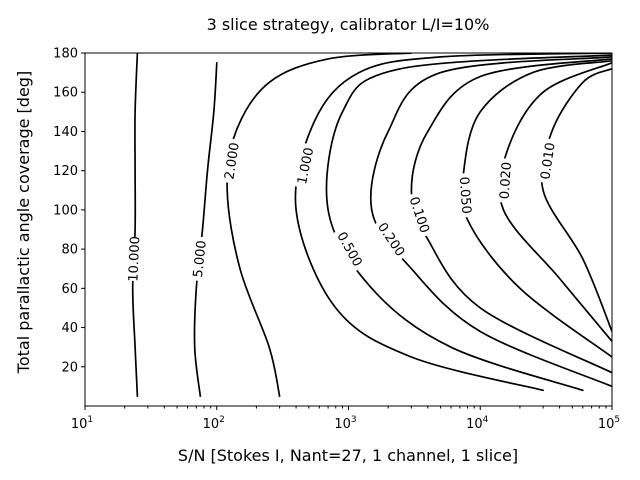  I want to click on x-tick-label: 10³, so click(345, 423).